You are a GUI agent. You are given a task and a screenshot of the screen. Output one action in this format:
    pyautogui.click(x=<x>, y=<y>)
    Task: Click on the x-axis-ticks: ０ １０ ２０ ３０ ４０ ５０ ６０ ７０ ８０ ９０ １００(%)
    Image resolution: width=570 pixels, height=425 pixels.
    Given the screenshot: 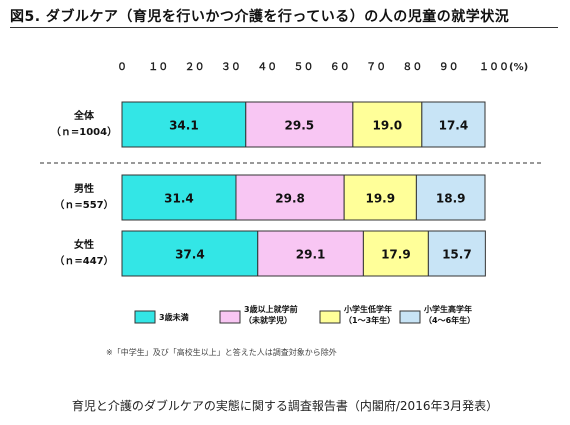 What is the action you would take?
    pyautogui.click(x=322, y=67)
    